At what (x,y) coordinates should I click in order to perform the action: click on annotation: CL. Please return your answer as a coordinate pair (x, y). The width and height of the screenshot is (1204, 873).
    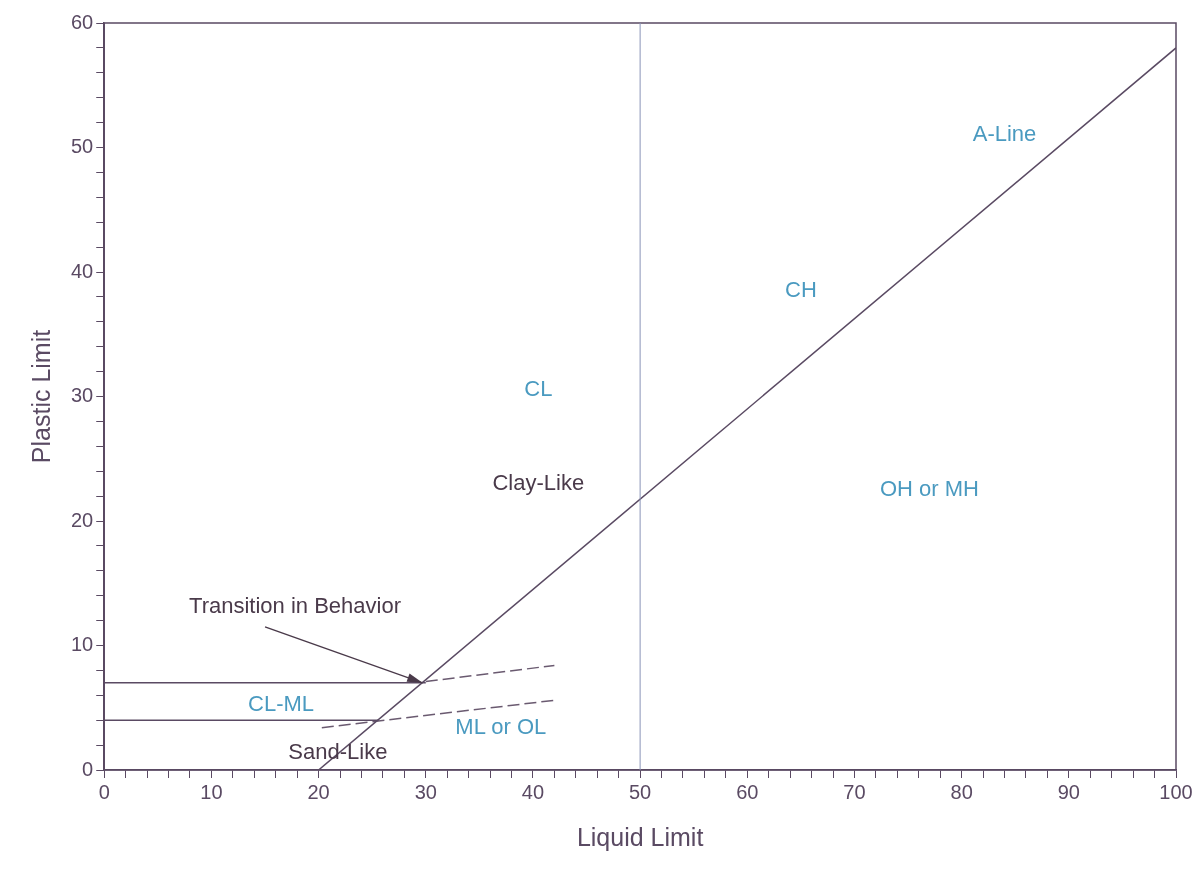
    Looking at the image, I should click on (538, 389).